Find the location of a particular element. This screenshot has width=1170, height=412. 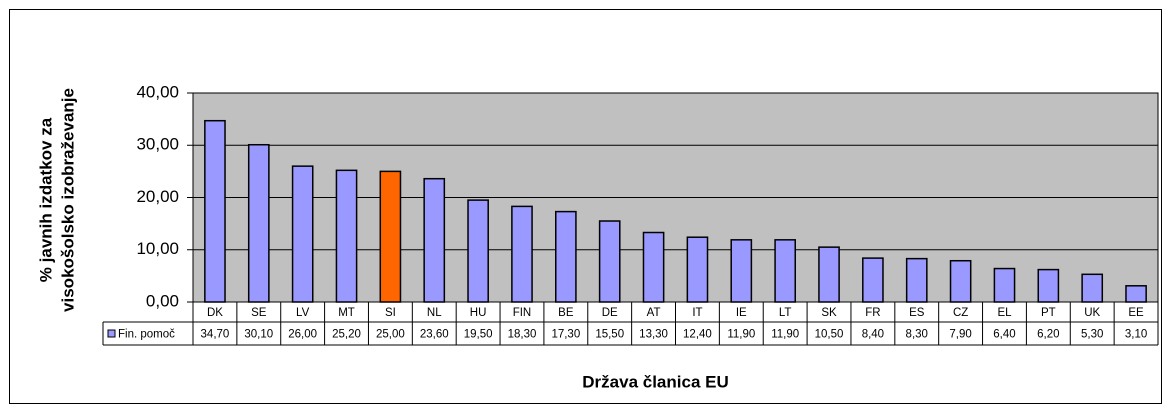

value-label: 3,10 is located at coordinates (1136, 335).